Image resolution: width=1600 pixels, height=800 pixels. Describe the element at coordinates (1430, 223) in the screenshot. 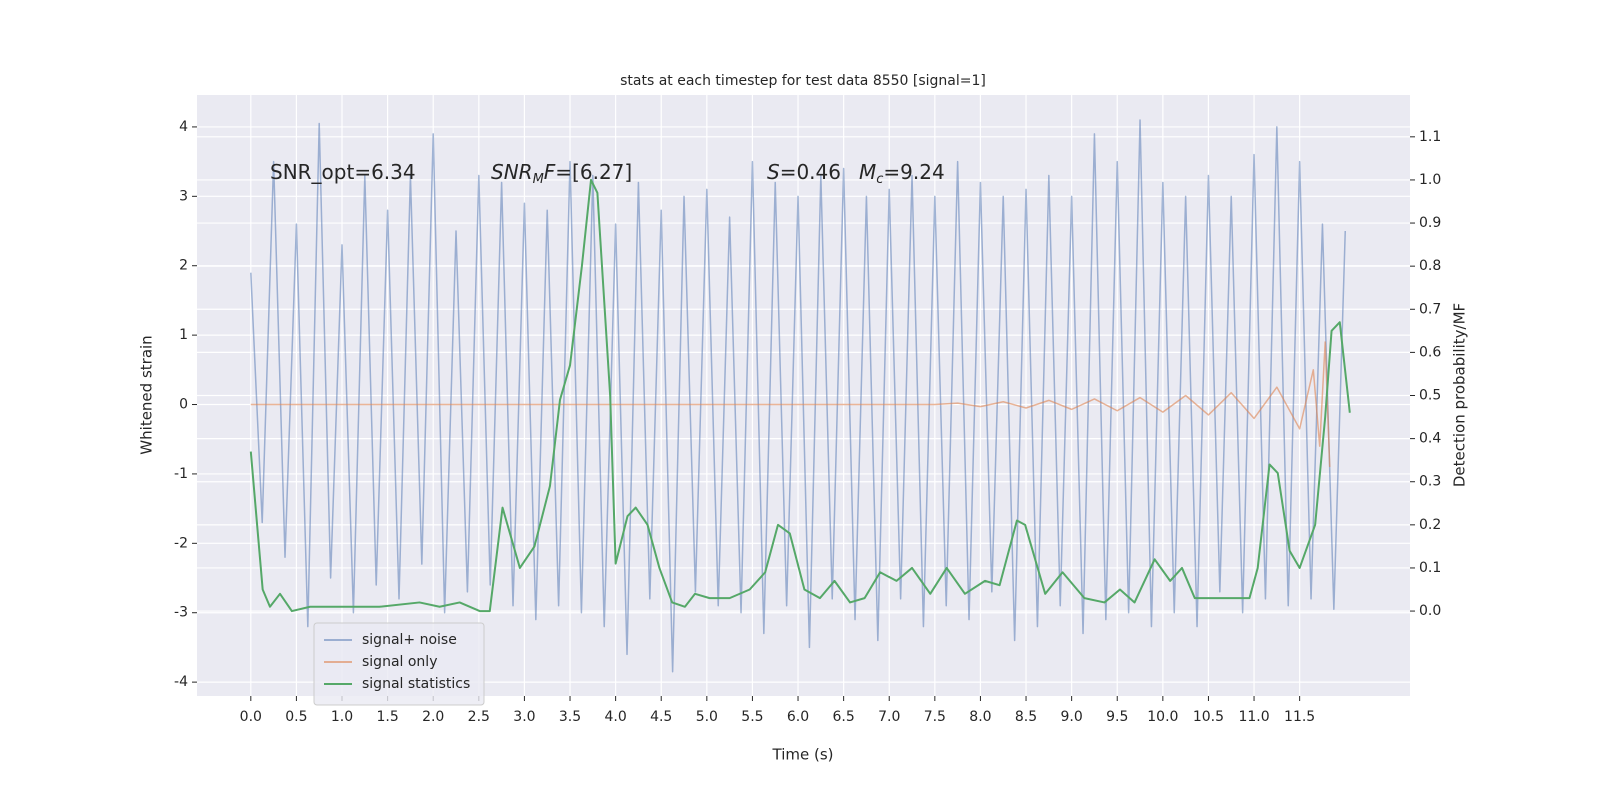

I see `y2-tick-label: 0.9` at that location.